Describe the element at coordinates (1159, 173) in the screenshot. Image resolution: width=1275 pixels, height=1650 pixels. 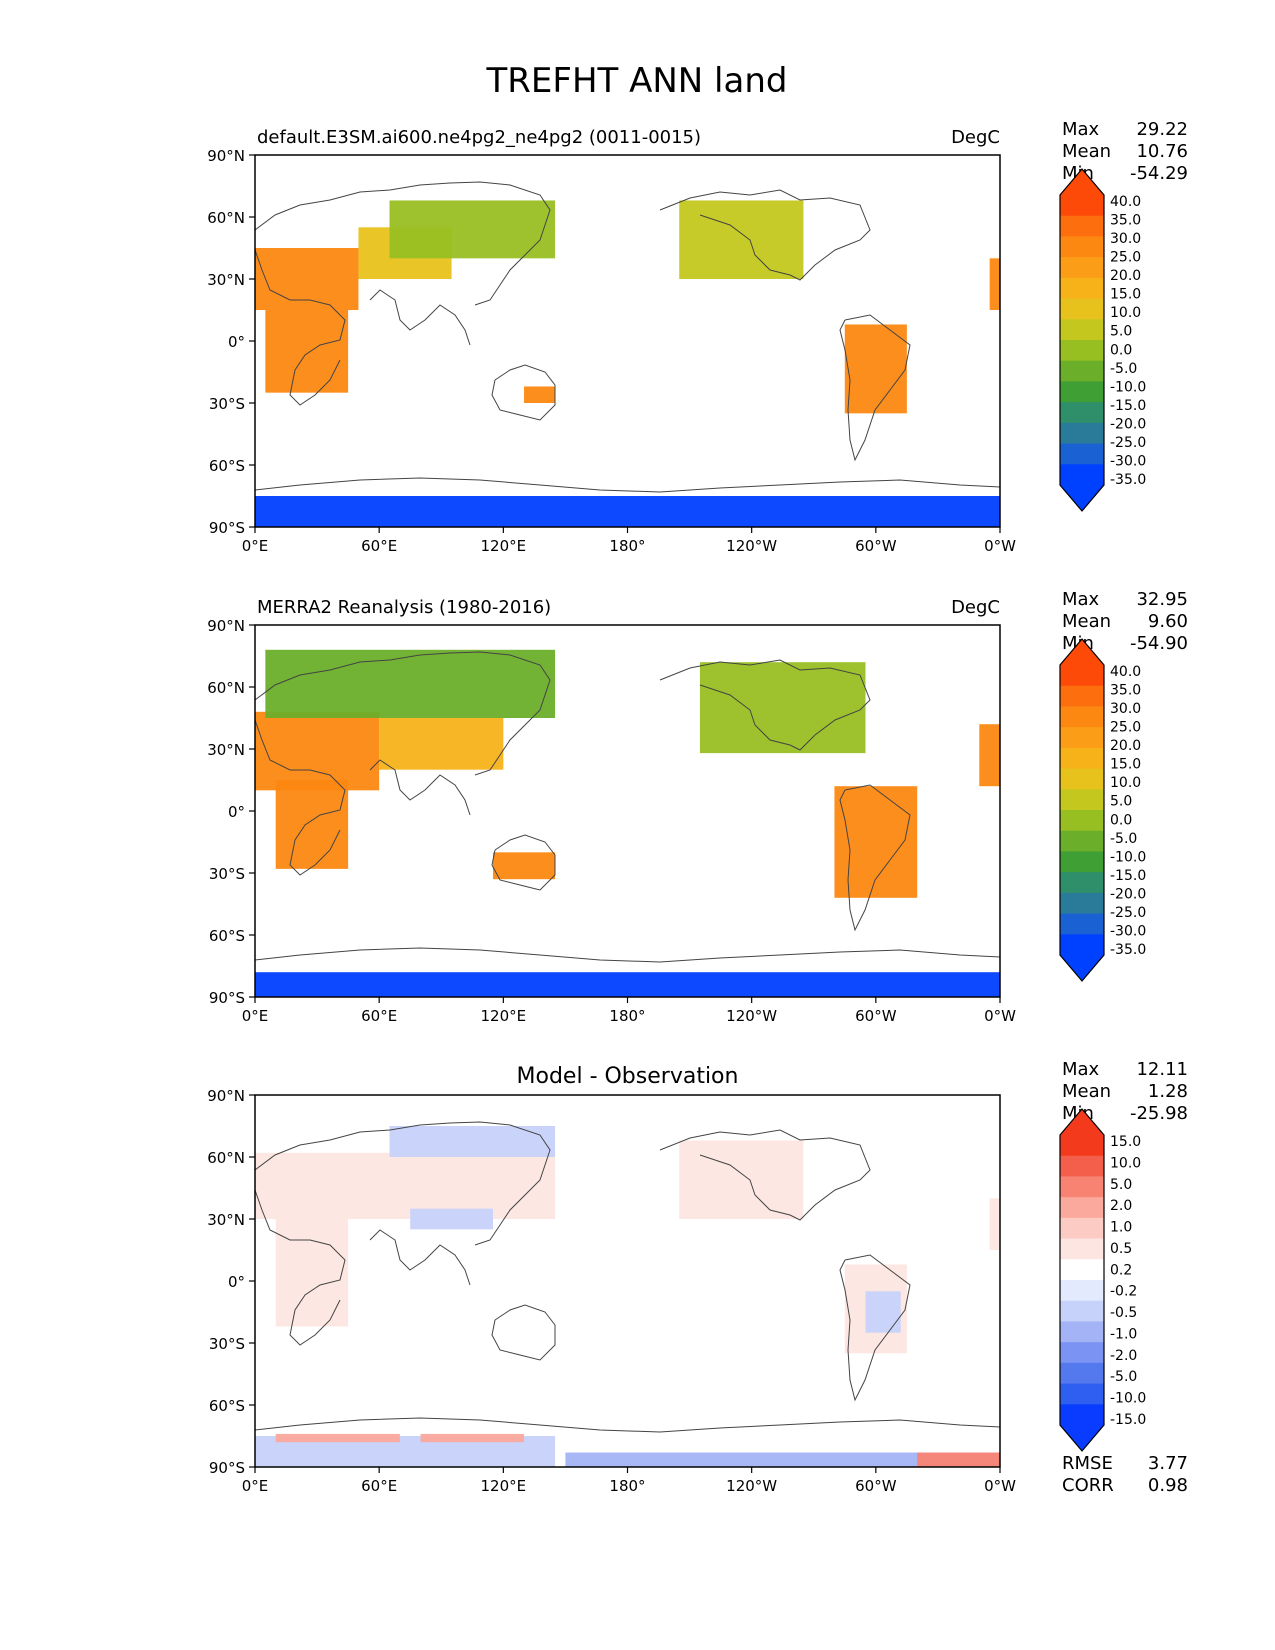
I see `stat-value: -54.29` at that location.